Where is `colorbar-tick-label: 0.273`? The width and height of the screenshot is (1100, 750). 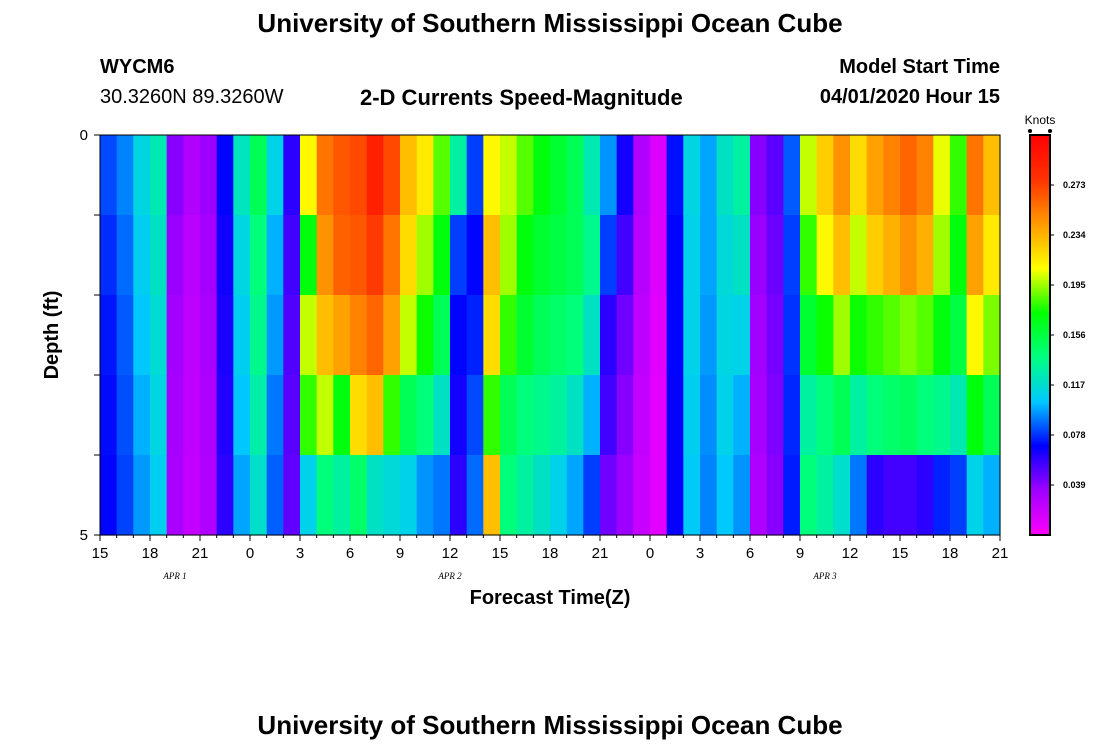
colorbar-tick-label: 0.273 is located at coordinates (1074, 185).